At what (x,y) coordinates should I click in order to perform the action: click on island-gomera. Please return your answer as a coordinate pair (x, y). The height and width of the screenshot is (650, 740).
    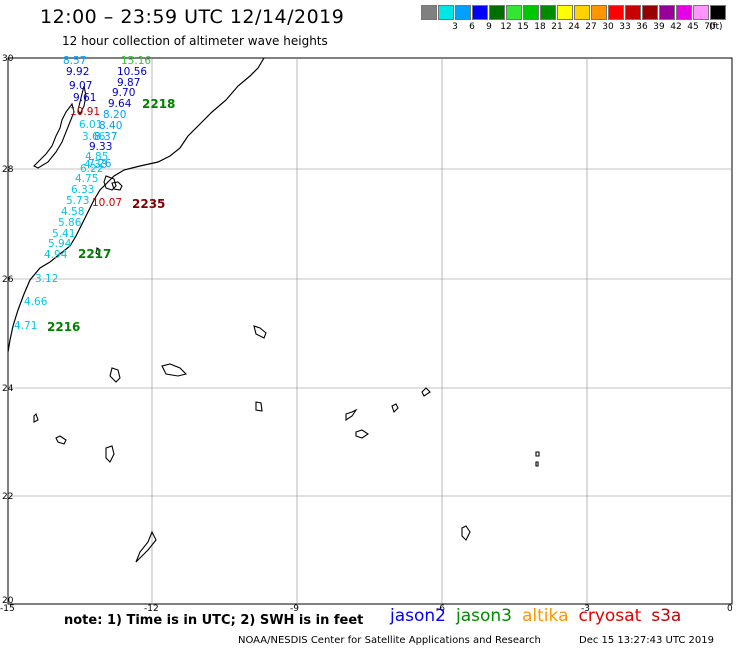
    Looking at the image, I should click on (98, 251).